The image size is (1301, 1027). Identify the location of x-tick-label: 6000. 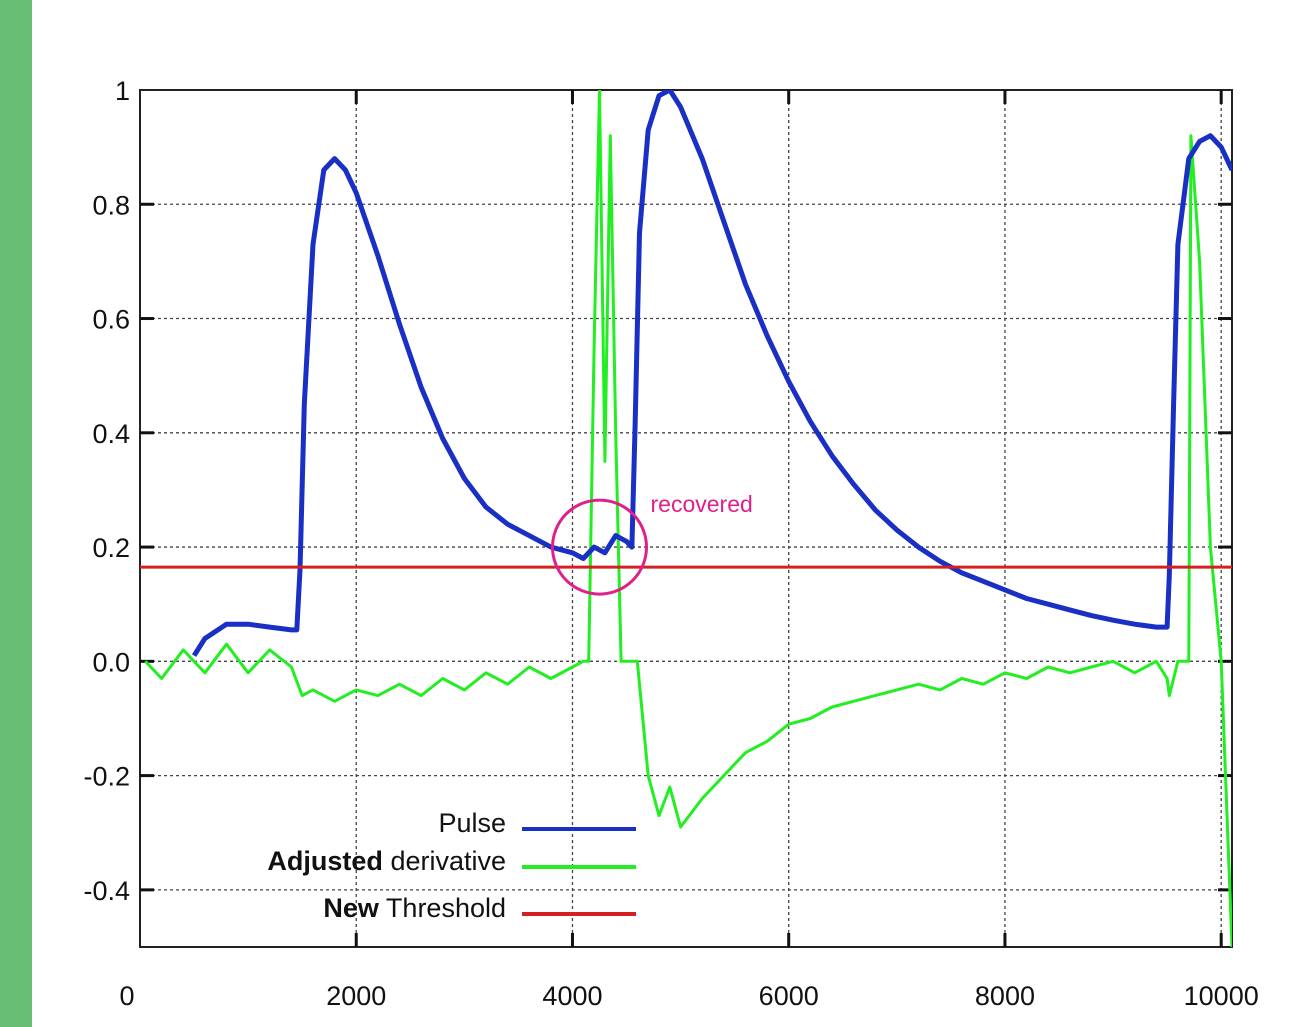
(789, 996).